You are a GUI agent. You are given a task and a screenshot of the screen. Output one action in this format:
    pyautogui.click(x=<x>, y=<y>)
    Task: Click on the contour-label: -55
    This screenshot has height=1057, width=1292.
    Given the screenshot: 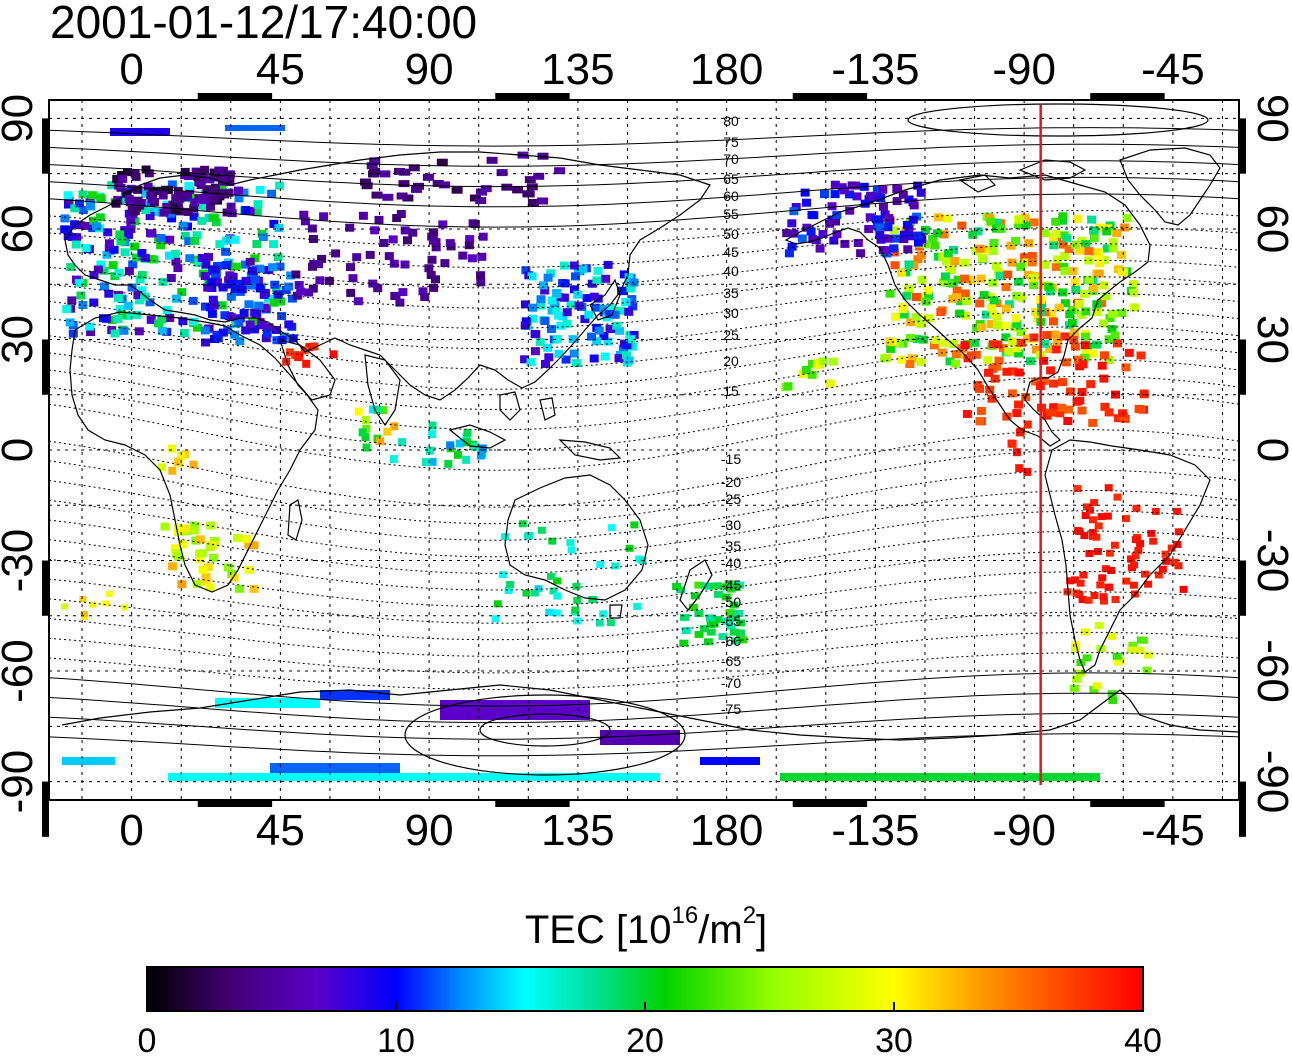 What is the action you would take?
    pyautogui.click(x=731, y=621)
    